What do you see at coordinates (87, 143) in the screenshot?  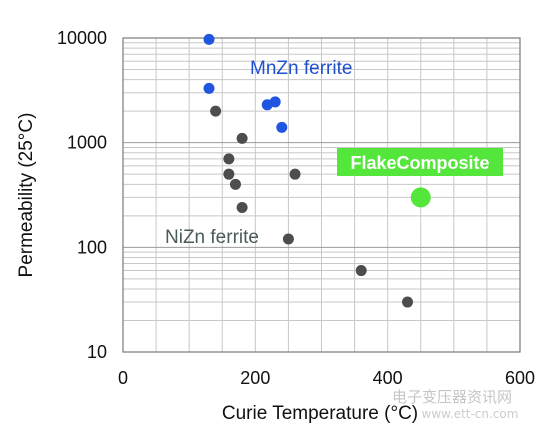 I see `y-tick-label: 1000` at bounding box center [87, 143].